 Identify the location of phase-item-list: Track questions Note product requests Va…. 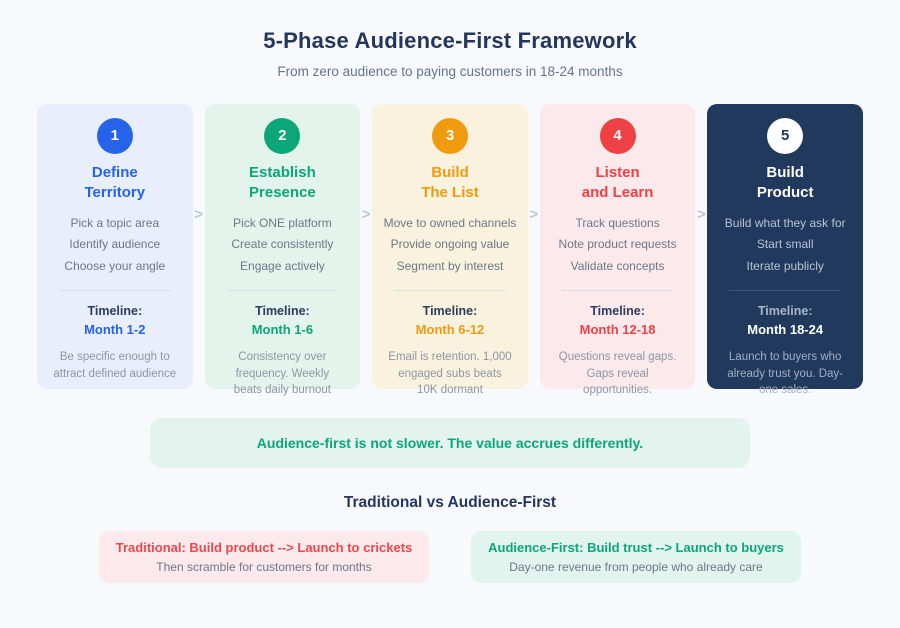
(618, 245).